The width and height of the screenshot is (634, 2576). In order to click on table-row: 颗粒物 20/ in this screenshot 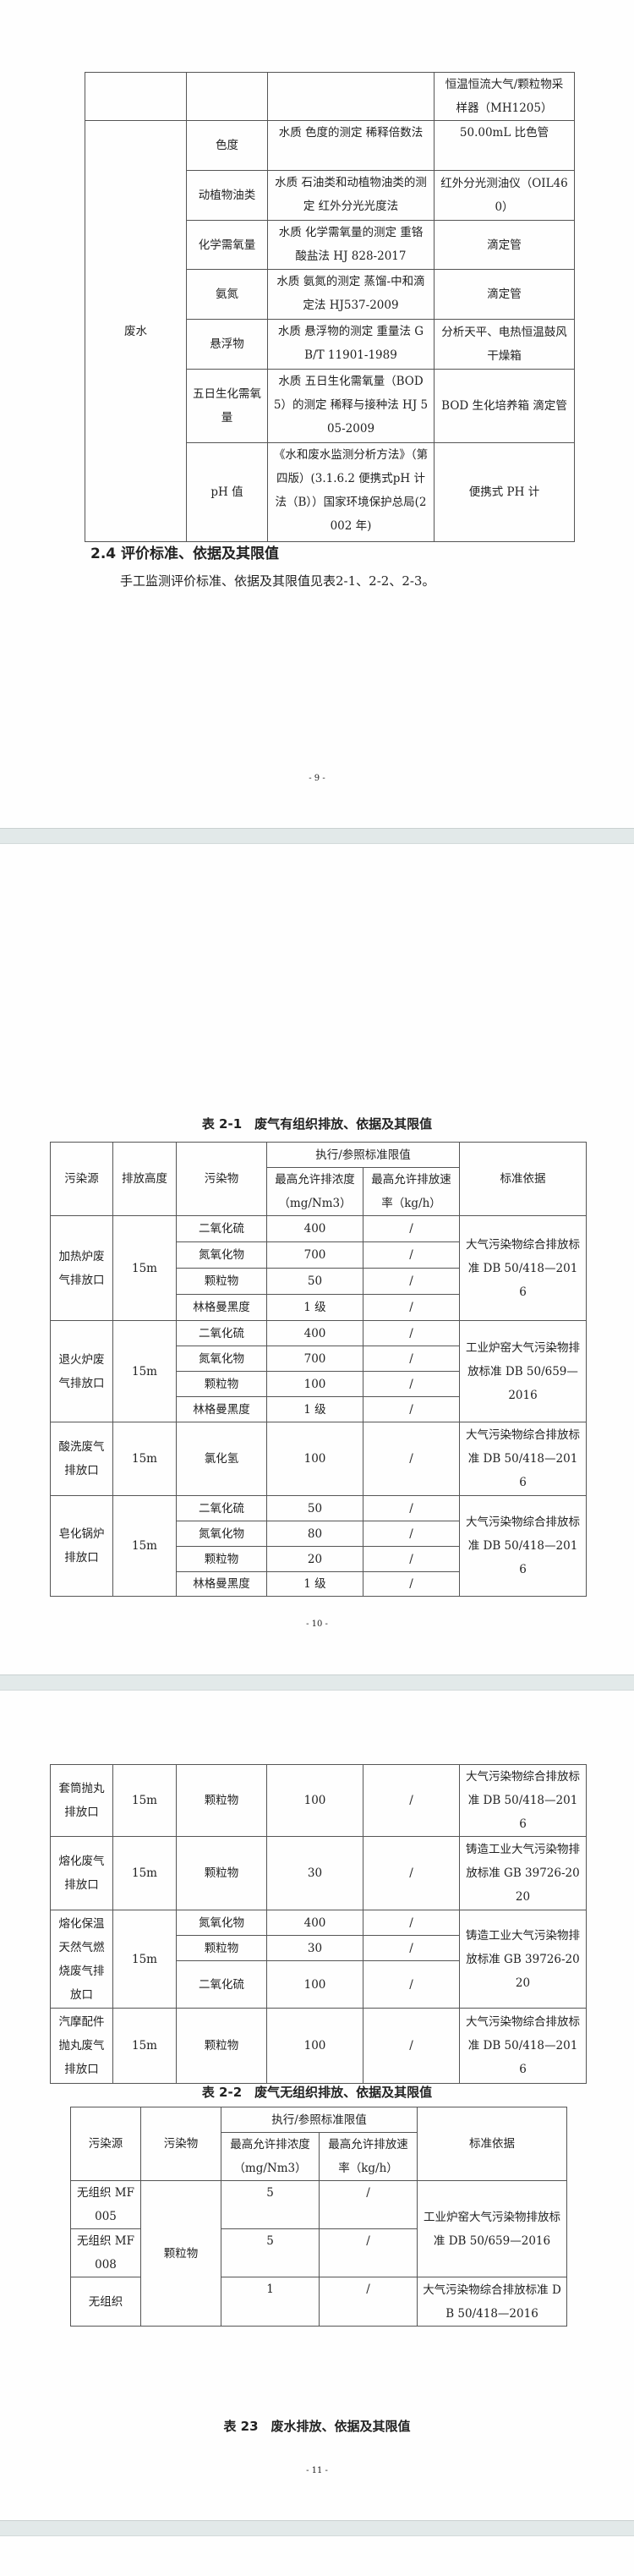, I will do `click(319, 1559)`.